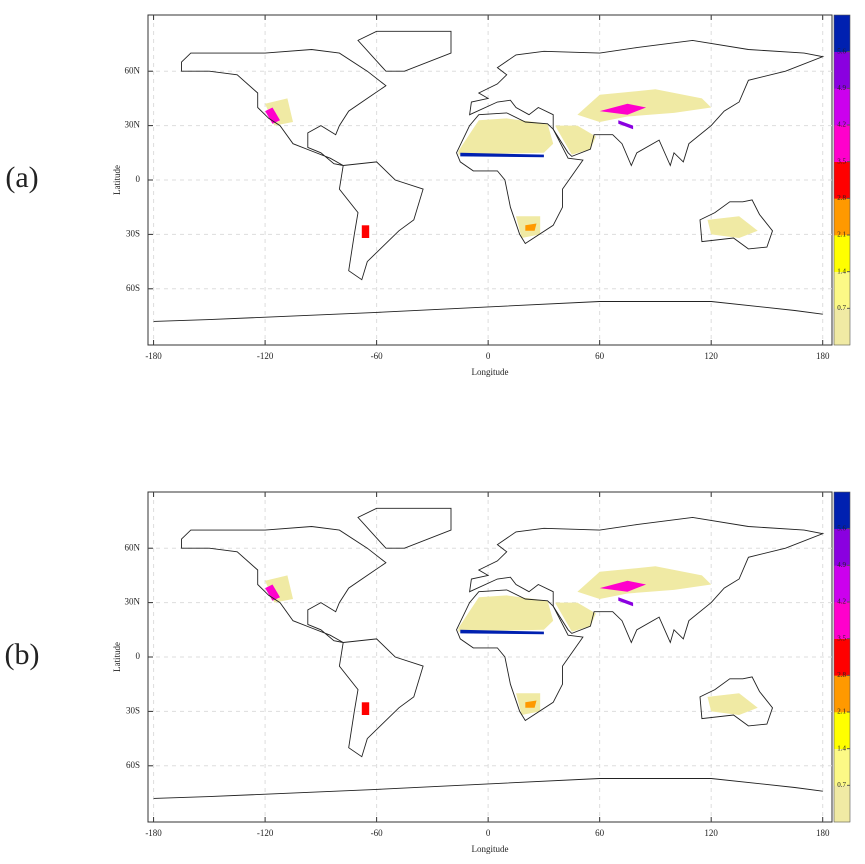  What do you see at coordinates (117, 657) in the screenshot?
I see `y-axis-label: Latitude` at bounding box center [117, 657].